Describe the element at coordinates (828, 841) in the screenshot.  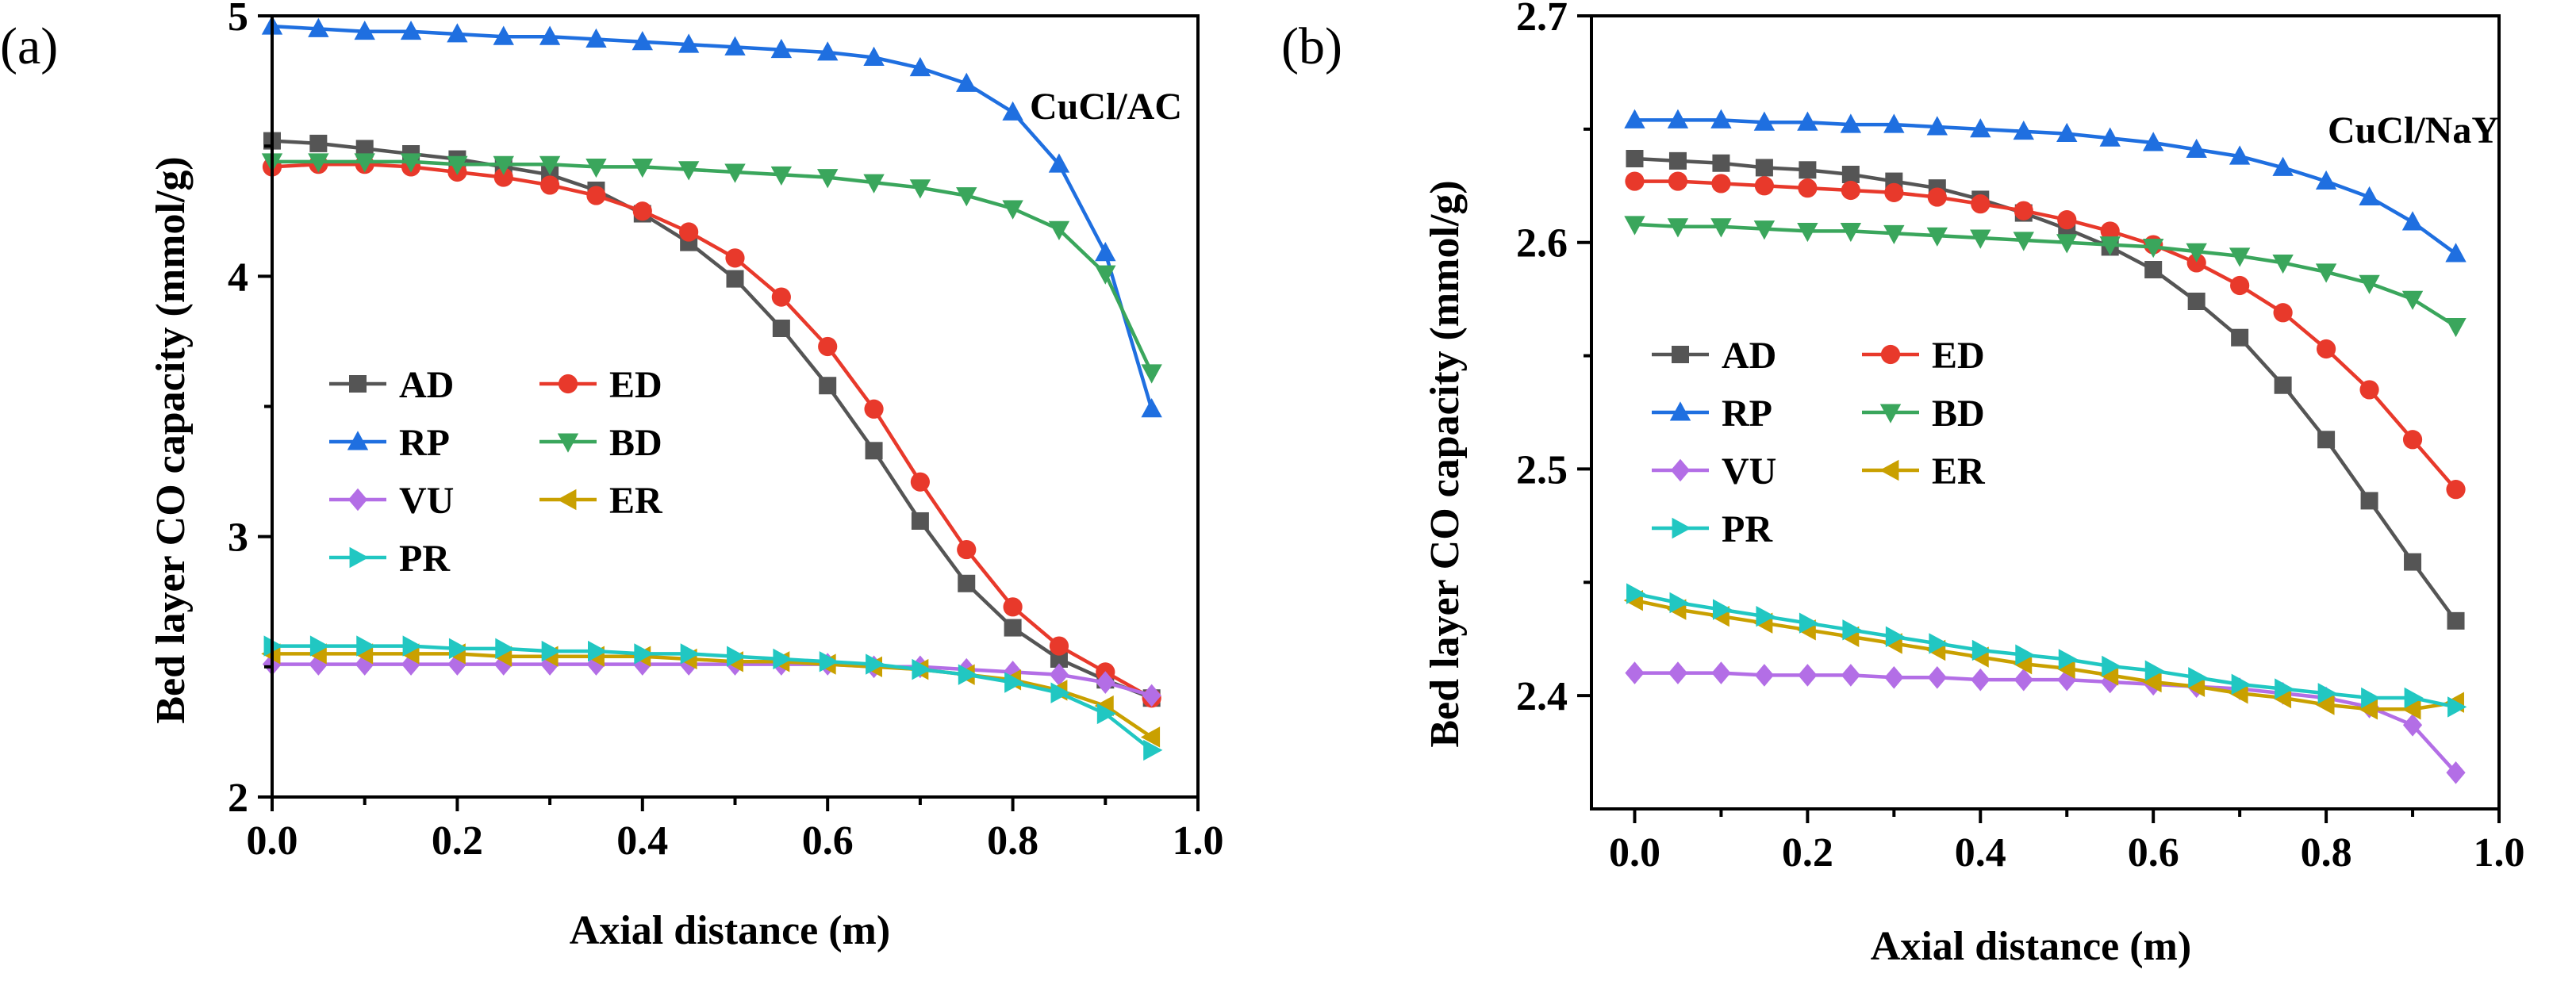
I see `x-tick-label-a: 0.6` at that location.